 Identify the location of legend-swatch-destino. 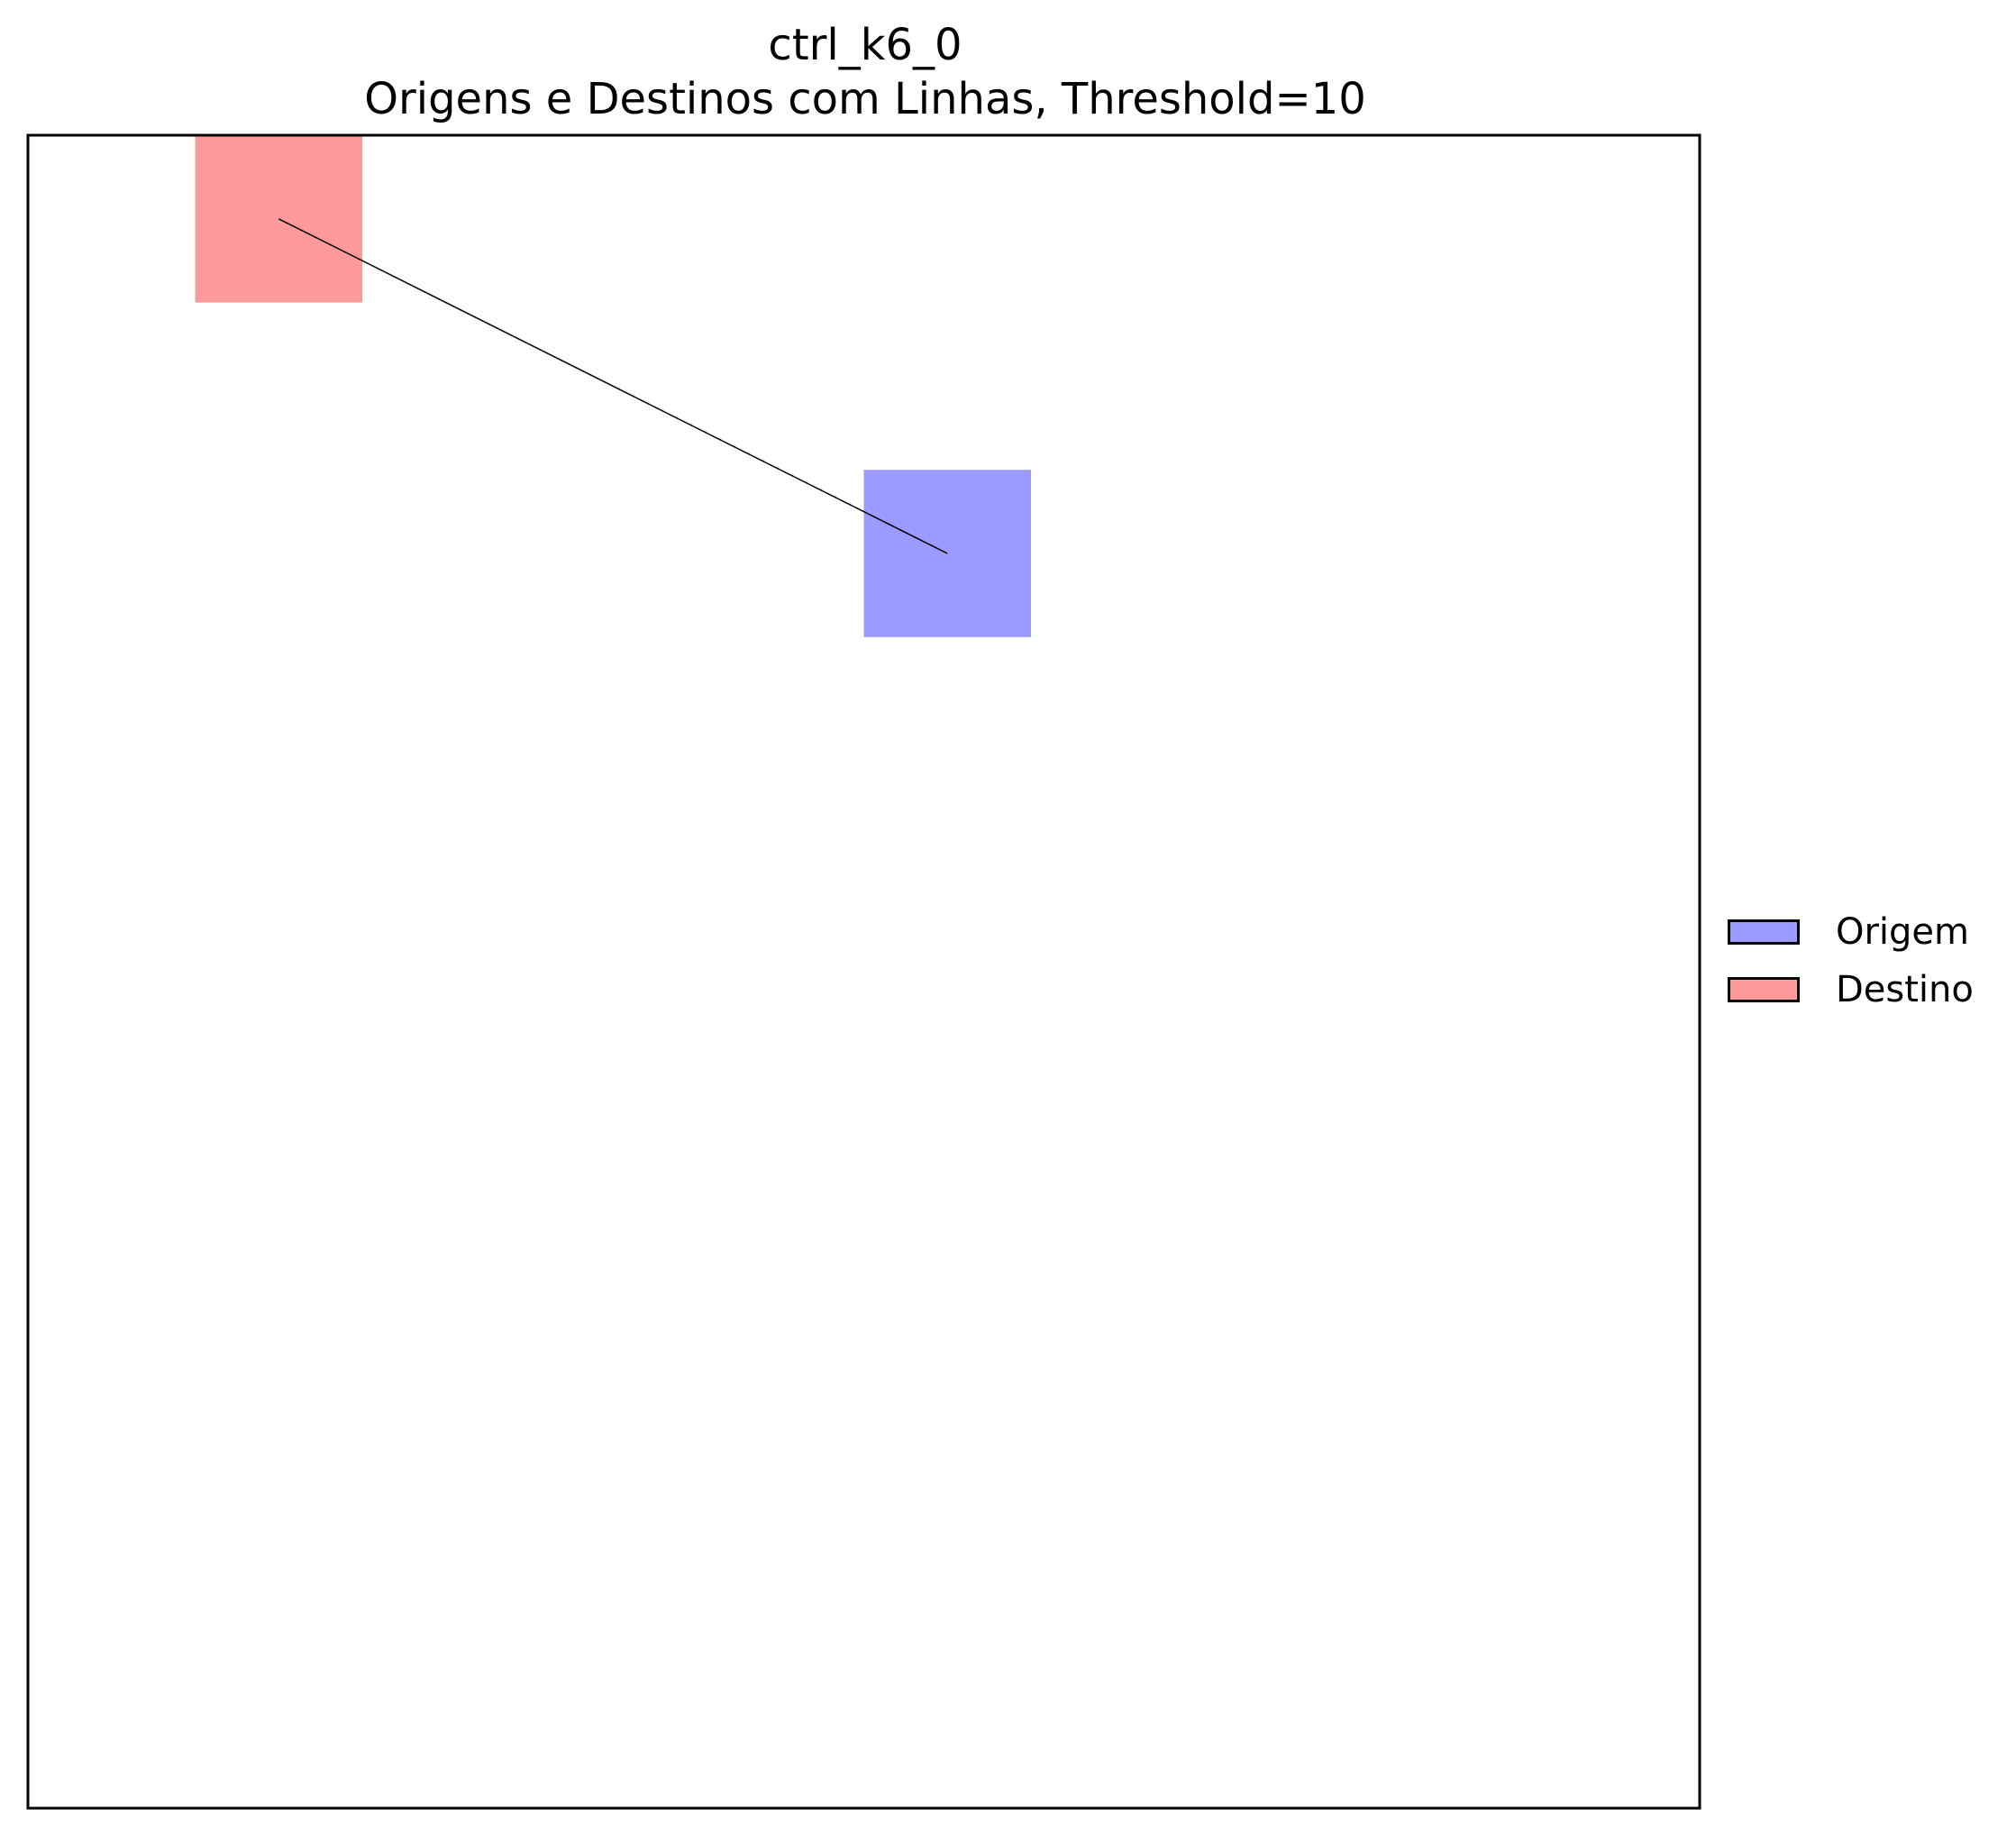
(1764, 989).